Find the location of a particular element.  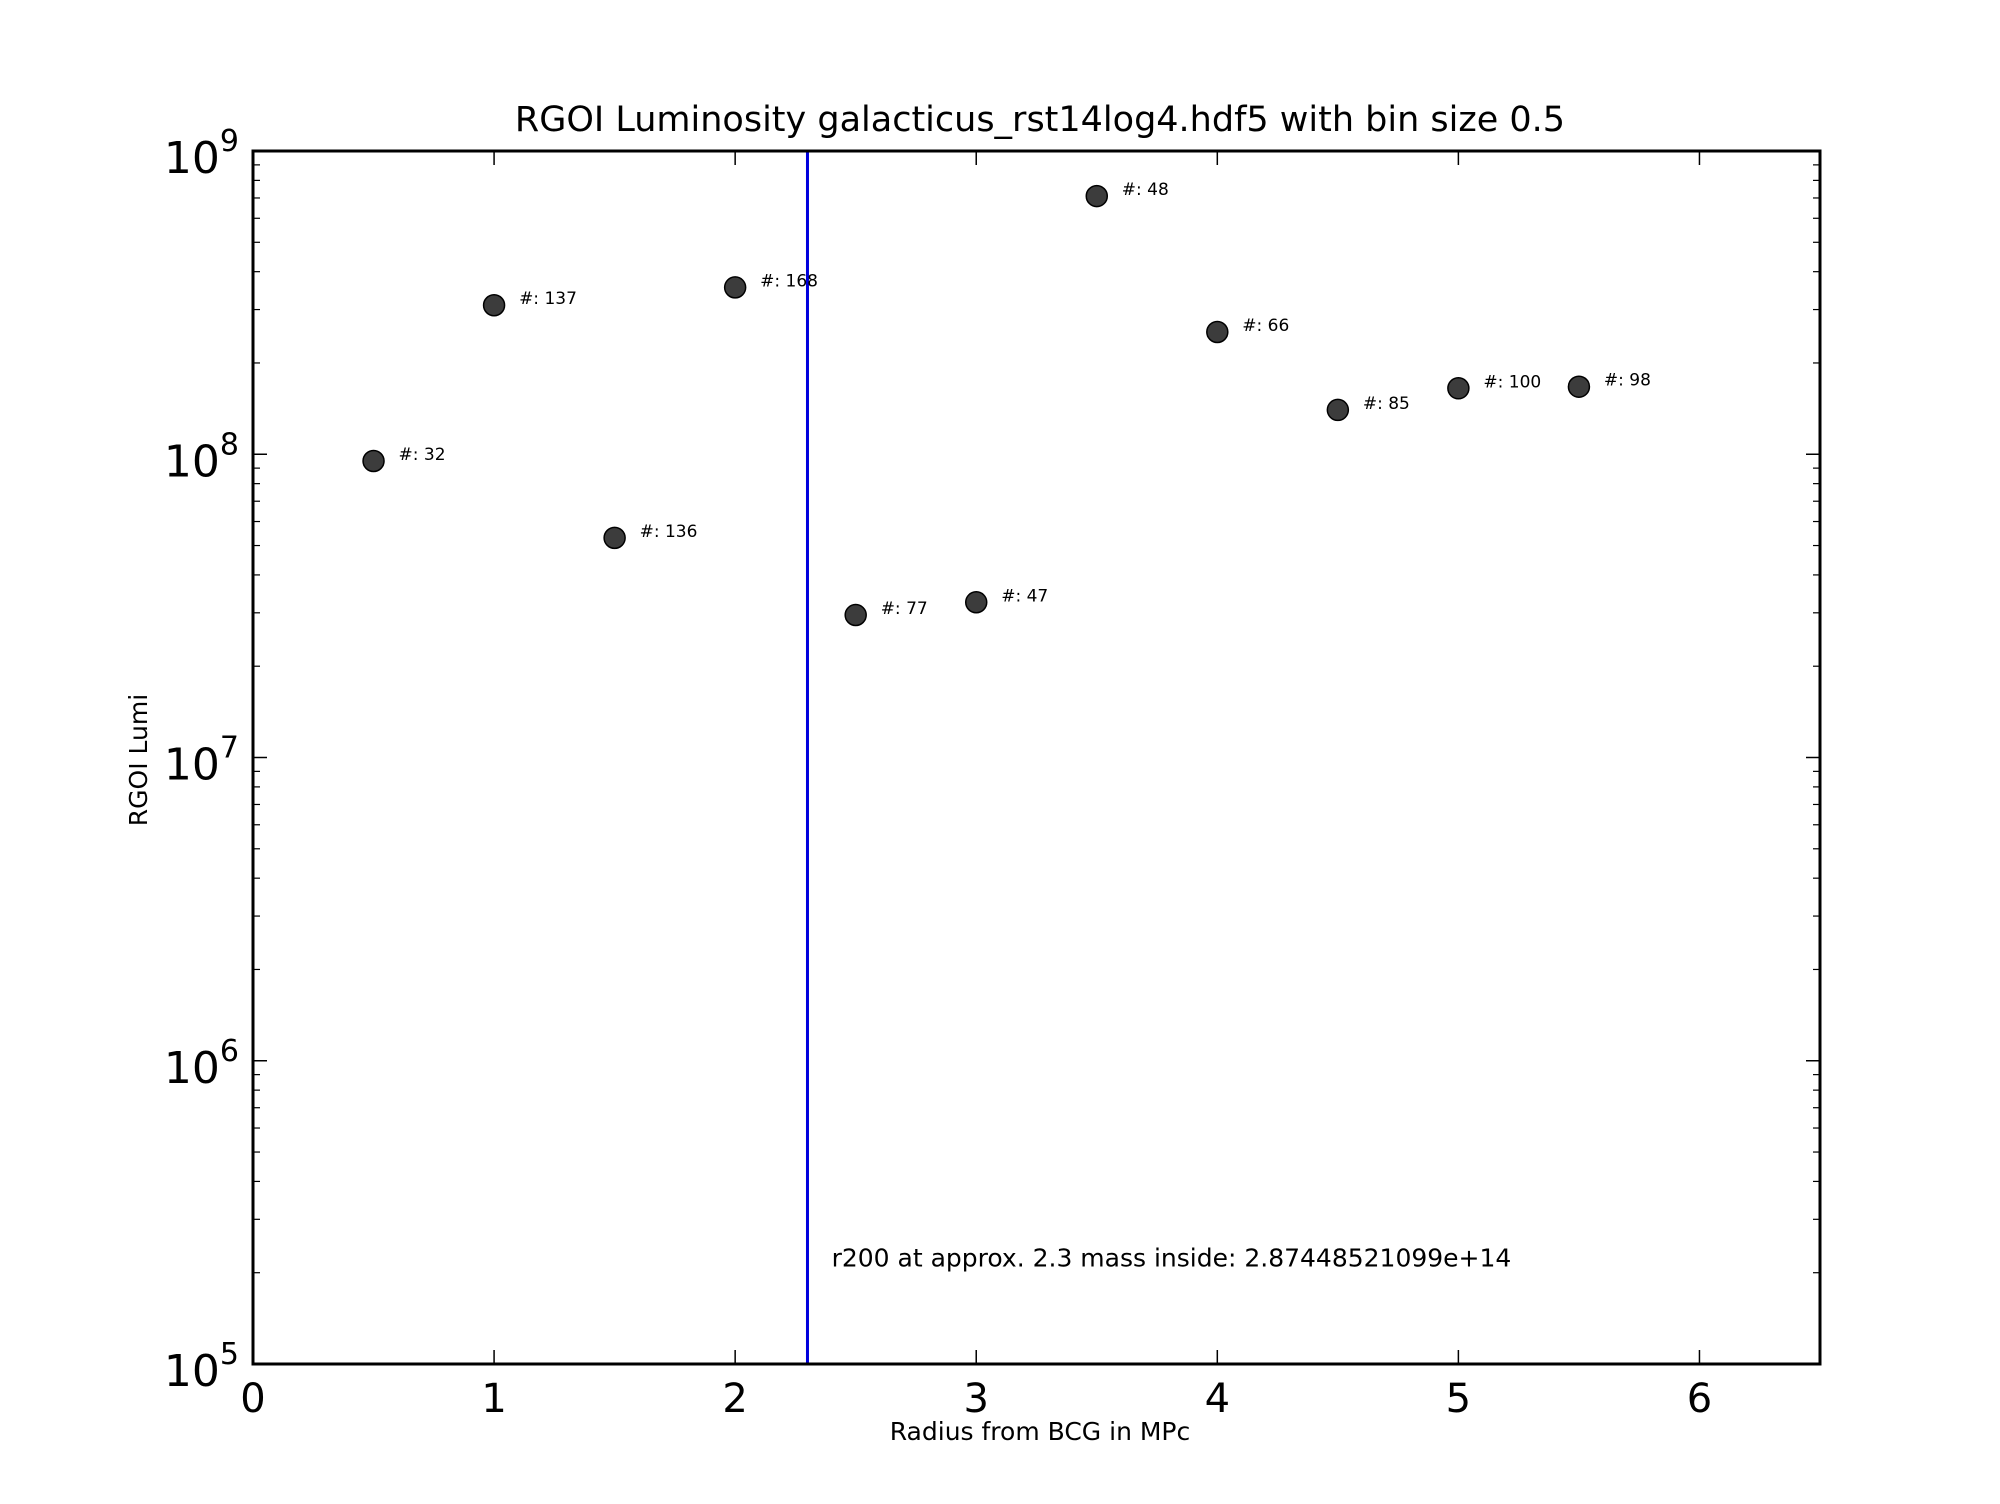

data-point-label: #: 32 is located at coordinates (422, 455).